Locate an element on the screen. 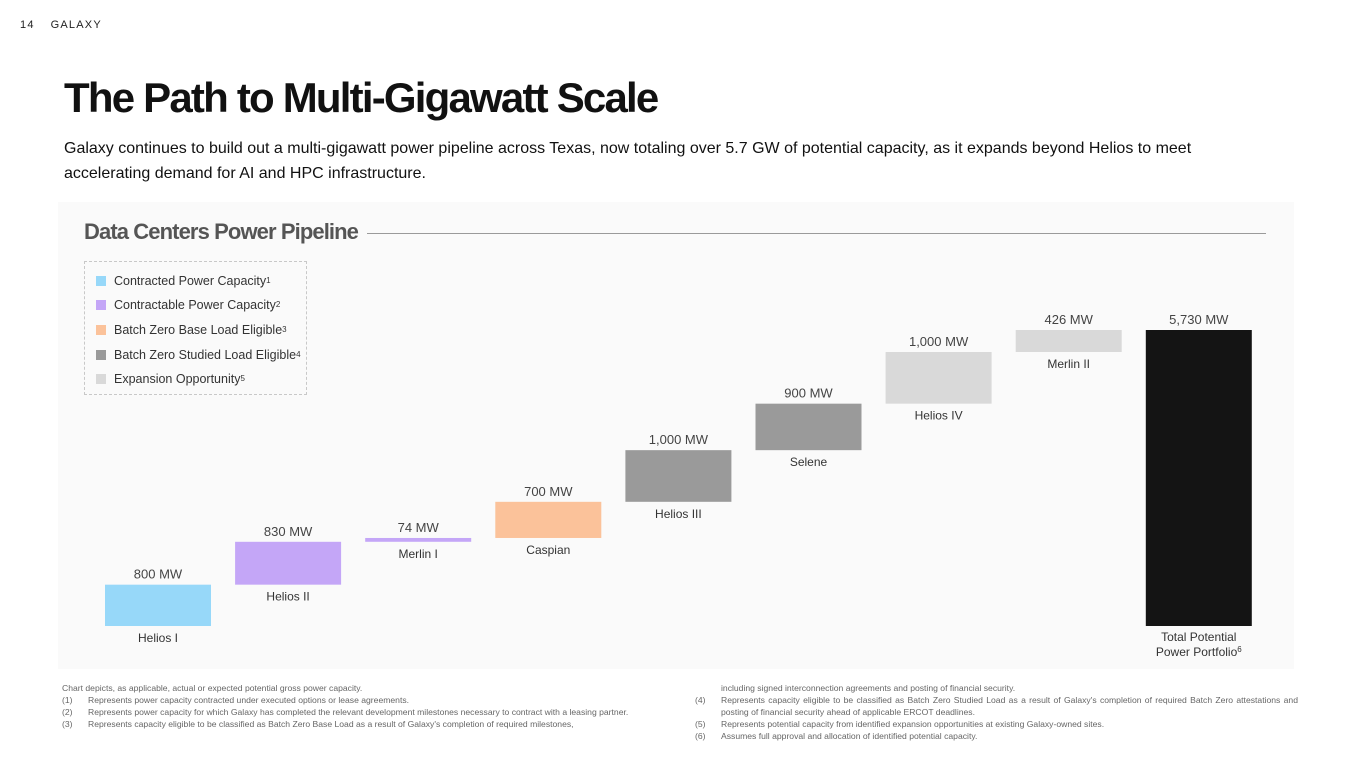 This screenshot has height=768, width=1365. page-number: 14 is located at coordinates (27, 25).